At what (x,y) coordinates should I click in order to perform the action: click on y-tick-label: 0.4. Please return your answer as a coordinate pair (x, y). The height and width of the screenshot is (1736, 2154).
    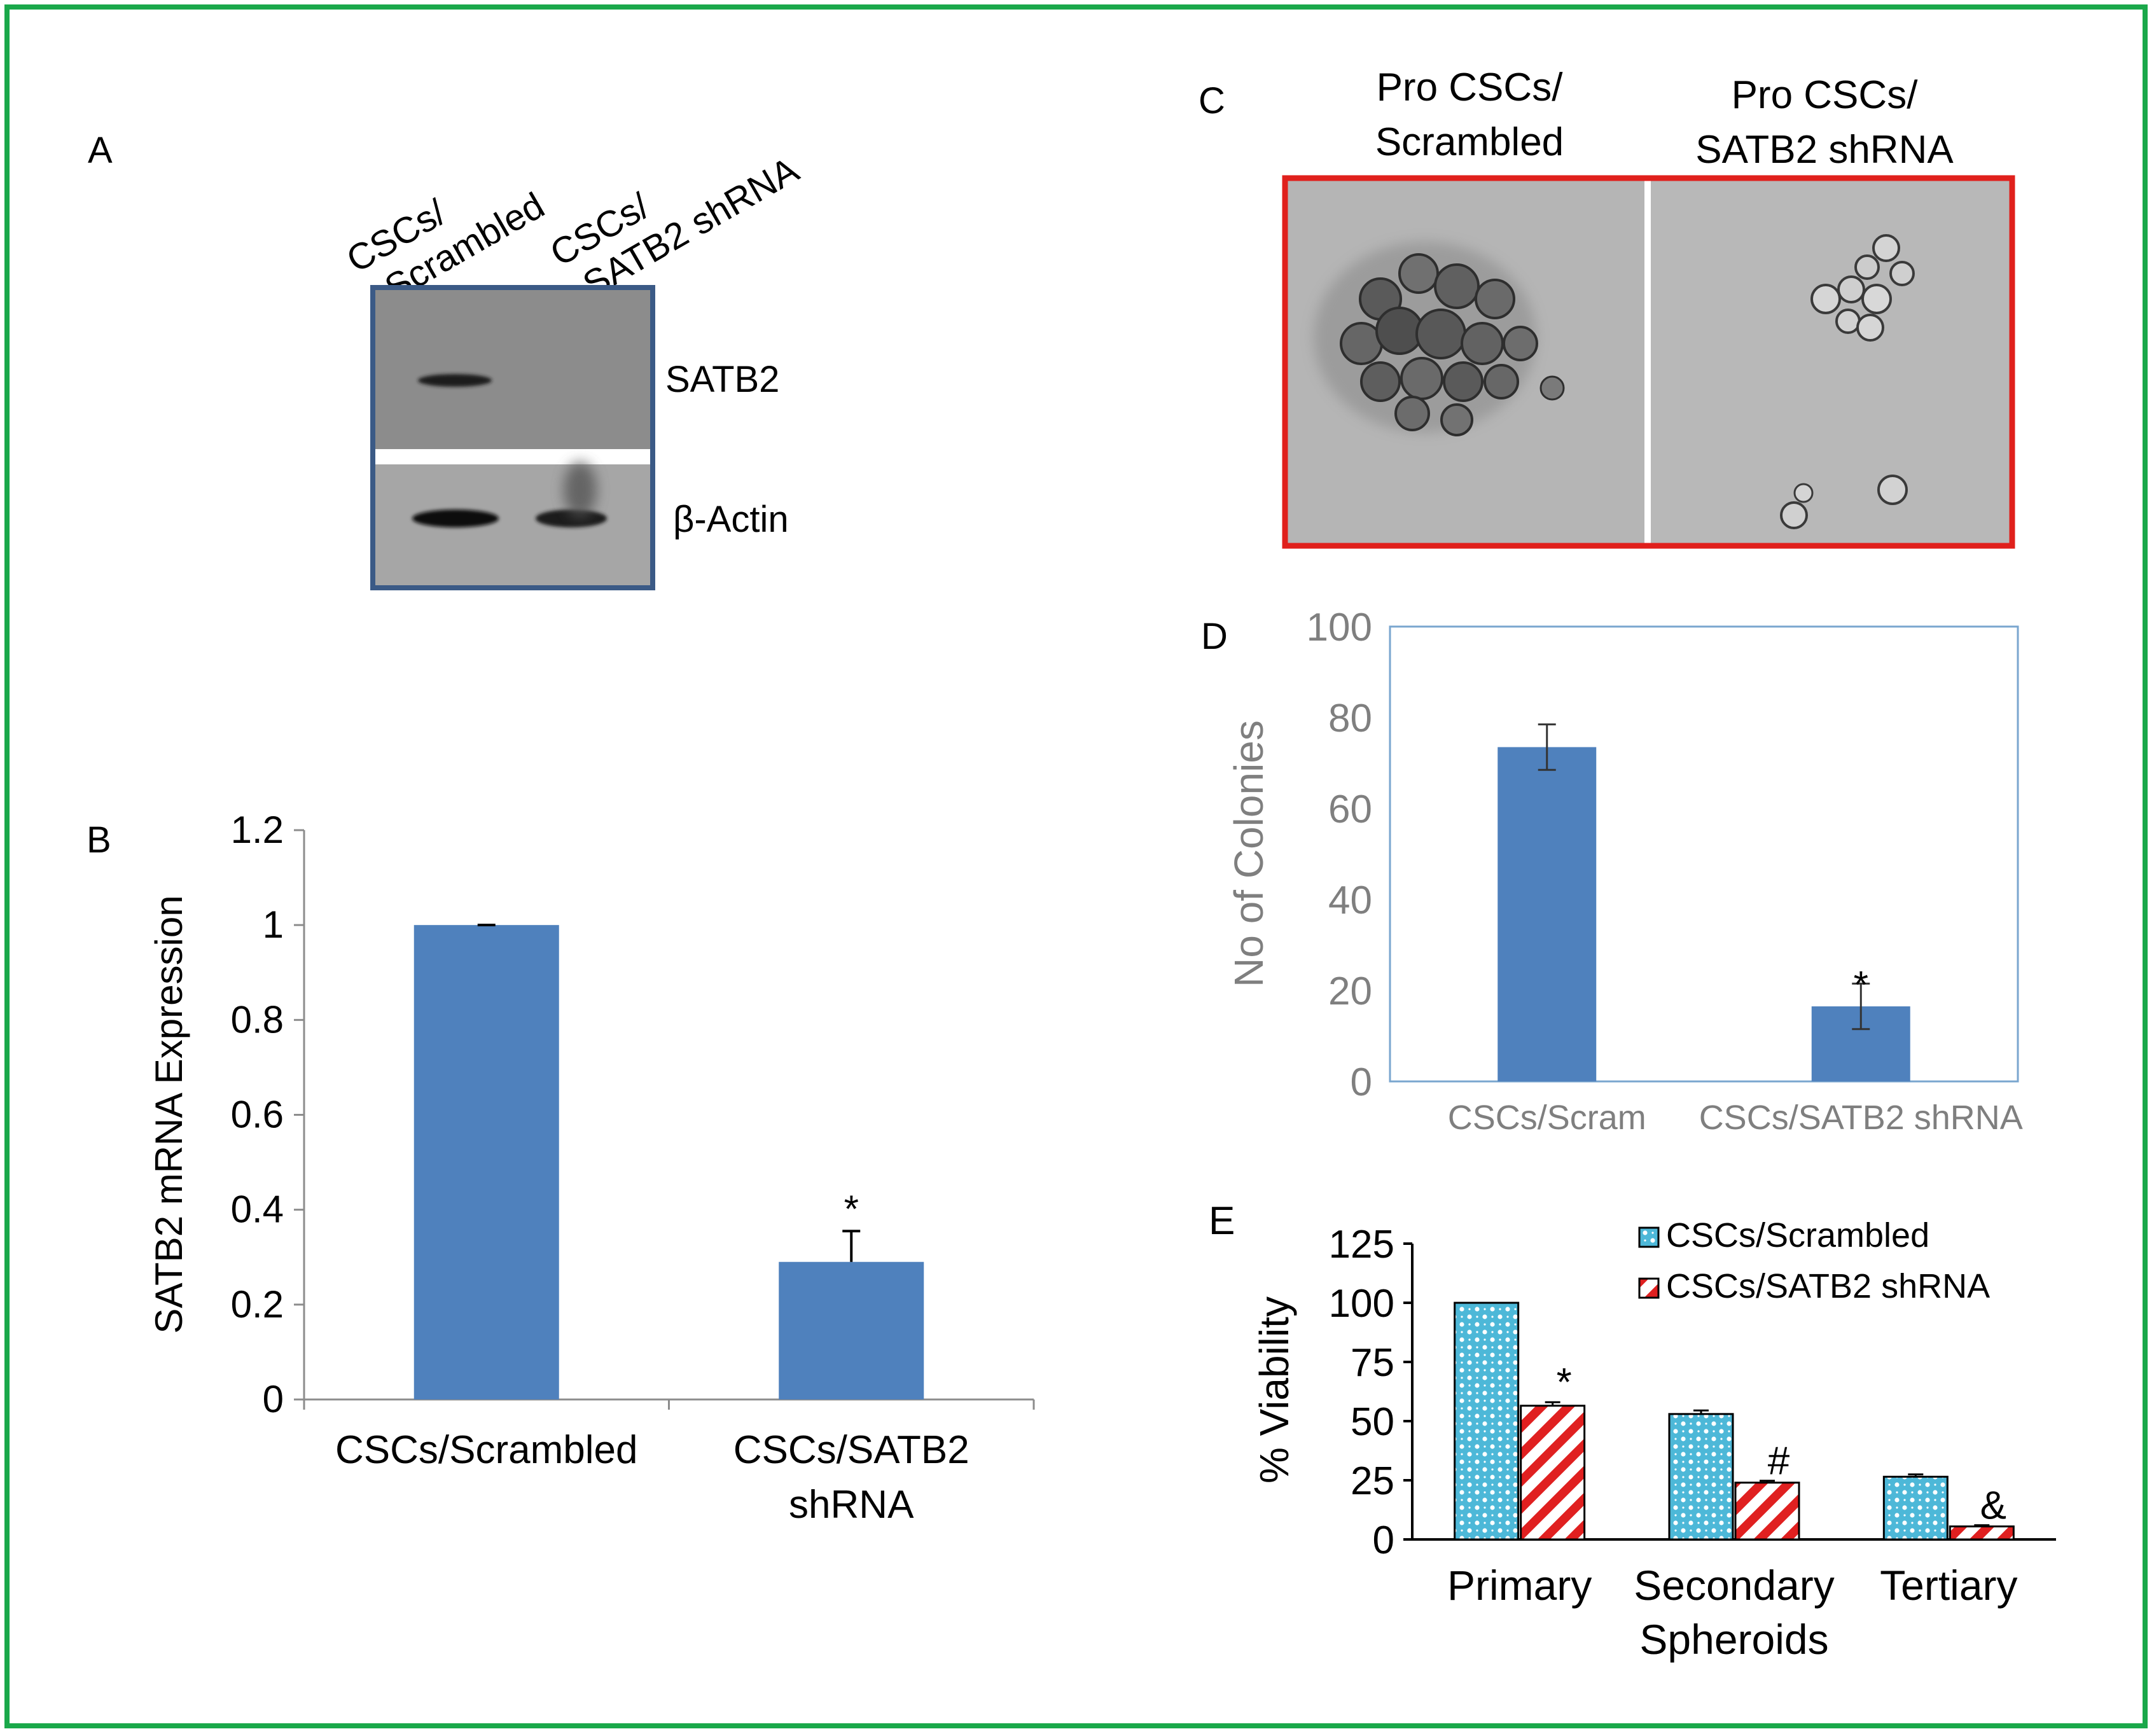
    Looking at the image, I should click on (257, 1209).